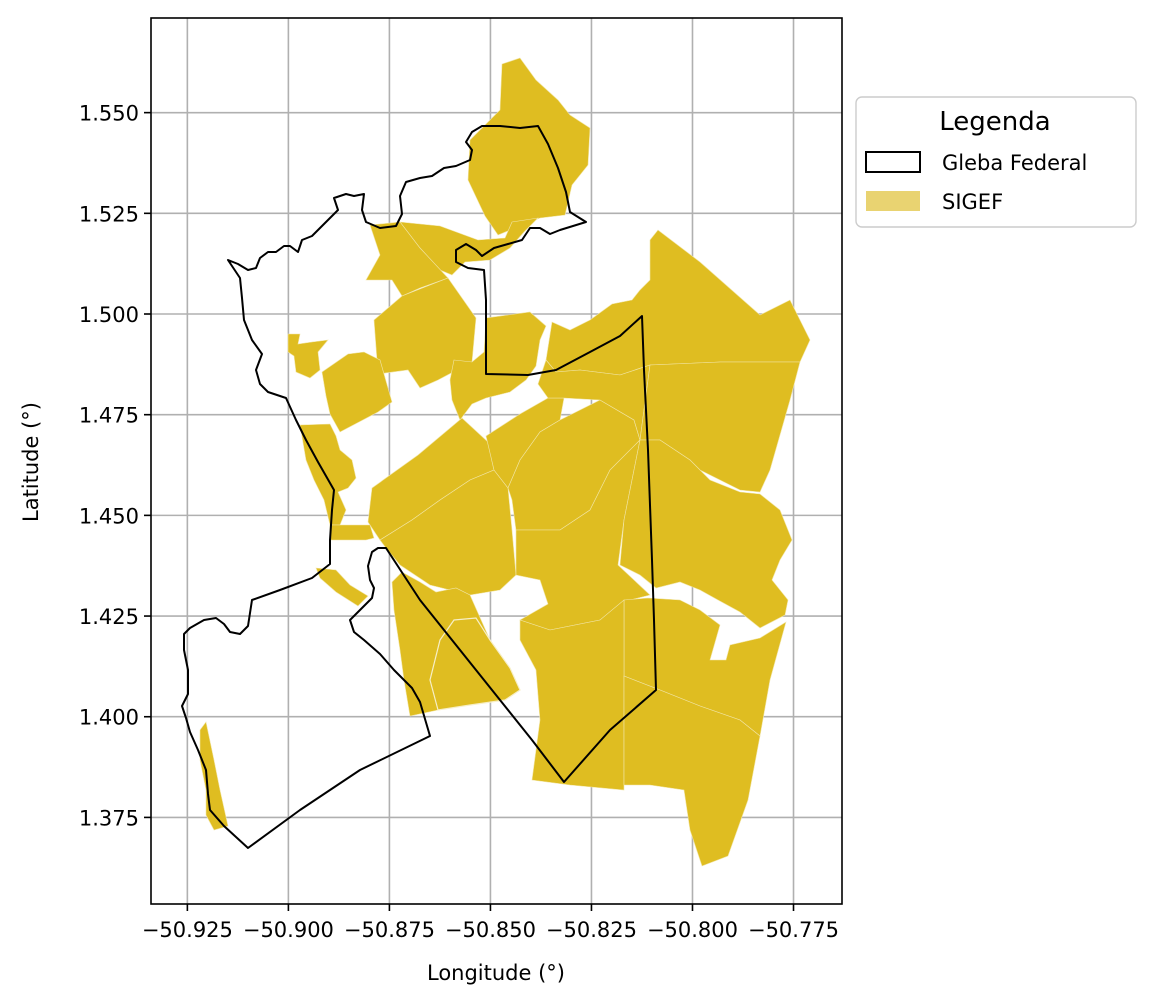 Image resolution: width=1155 pixels, height=1006 pixels. Describe the element at coordinates (109, 617) in the screenshot. I see `y-tick-label: 1.425` at that location.